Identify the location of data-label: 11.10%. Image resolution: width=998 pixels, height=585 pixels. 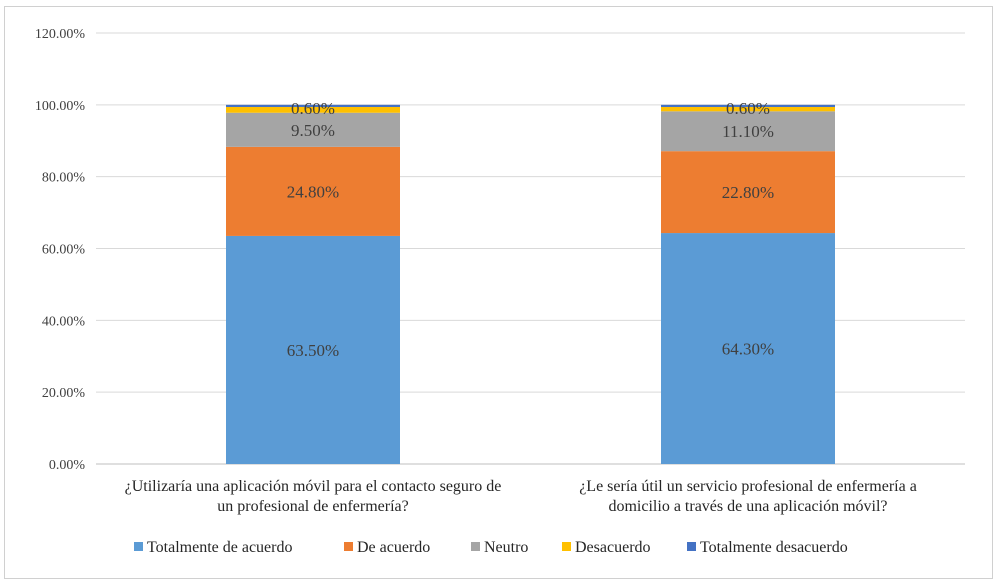
(748, 131).